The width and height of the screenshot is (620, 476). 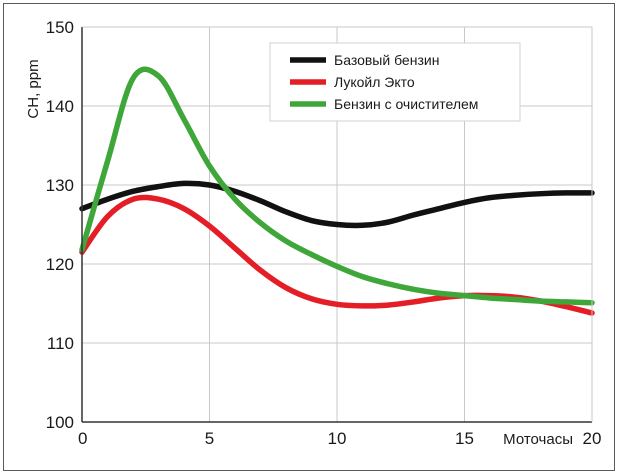 What do you see at coordinates (60, 343) in the screenshot?
I see `y-tick-label: 110` at bounding box center [60, 343].